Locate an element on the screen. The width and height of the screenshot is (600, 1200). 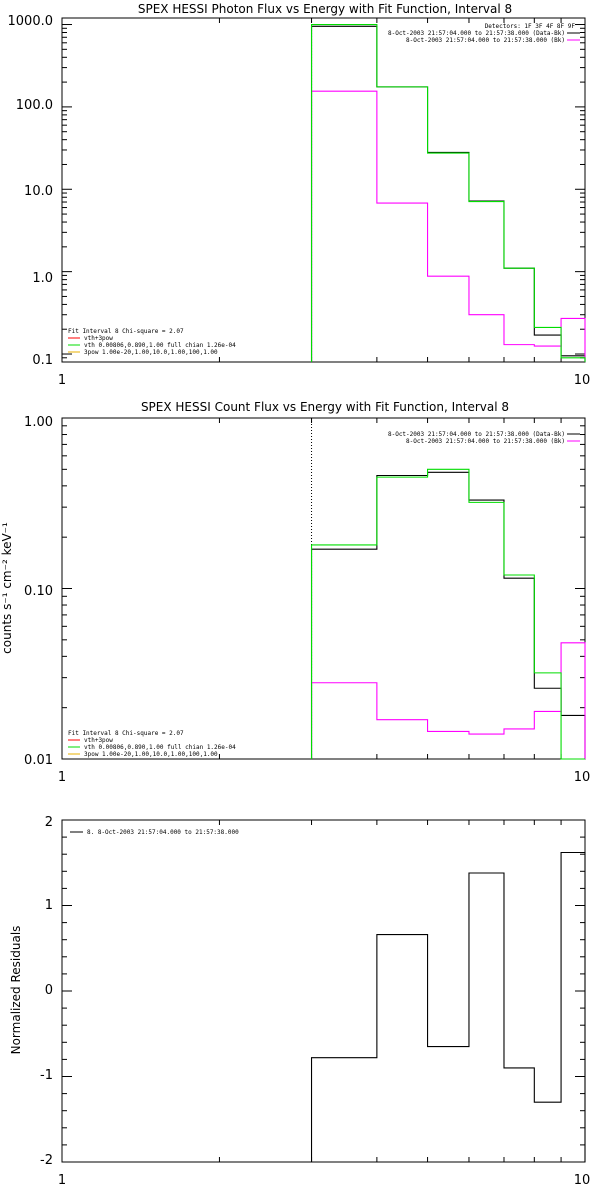
panel-1-ytick-3: 1.0 is located at coordinates (42, 278).